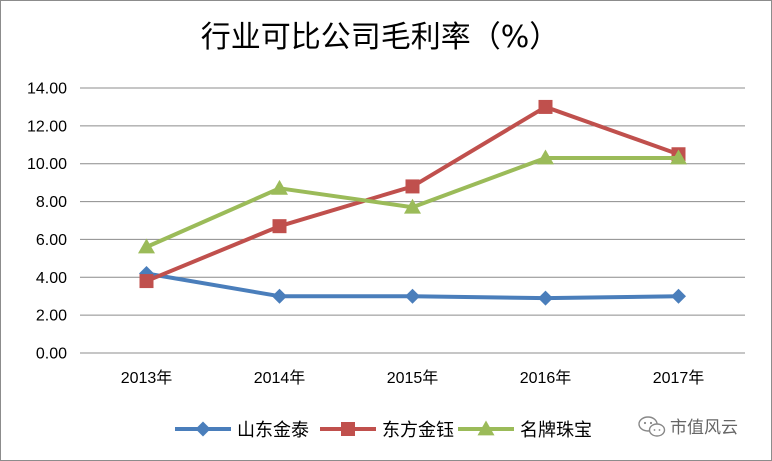 The height and width of the screenshot is (461, 772). Describe the element at coordinates (380, 37) in the screenshot. I see `chart-title: 行业可比公司毛利率（%）` at that location.